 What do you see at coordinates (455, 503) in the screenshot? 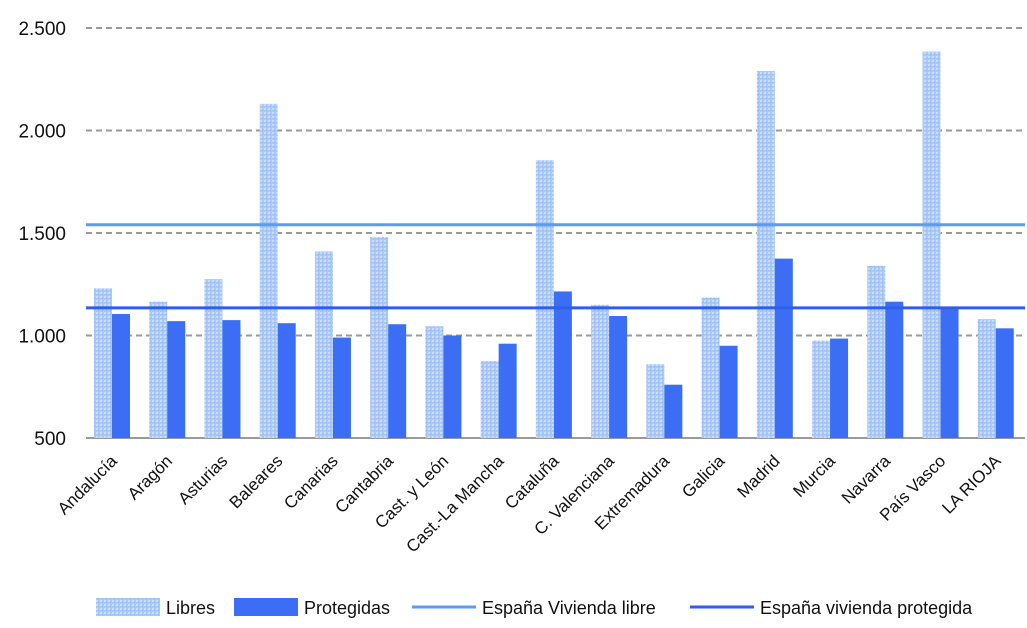
I see `x-tick-label: Cast.-La Mancha` at bounding box center [455, 503].